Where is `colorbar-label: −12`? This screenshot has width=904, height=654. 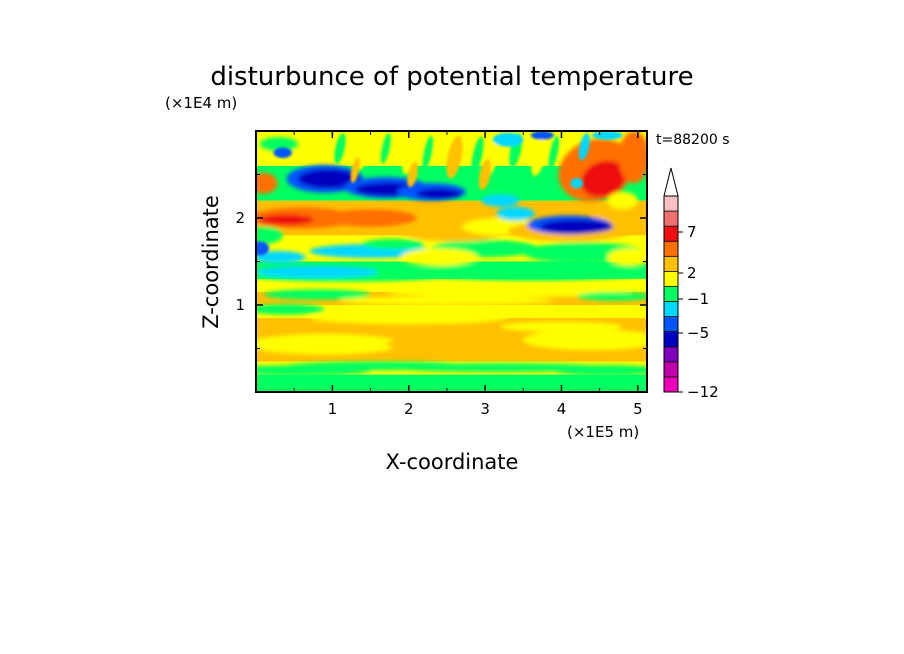
colorbar-label: −12 is located at coordinates (703, 392).